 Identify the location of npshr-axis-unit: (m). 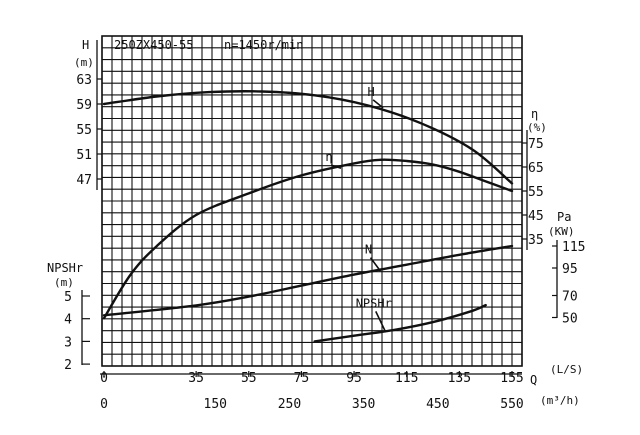
(64, 282).